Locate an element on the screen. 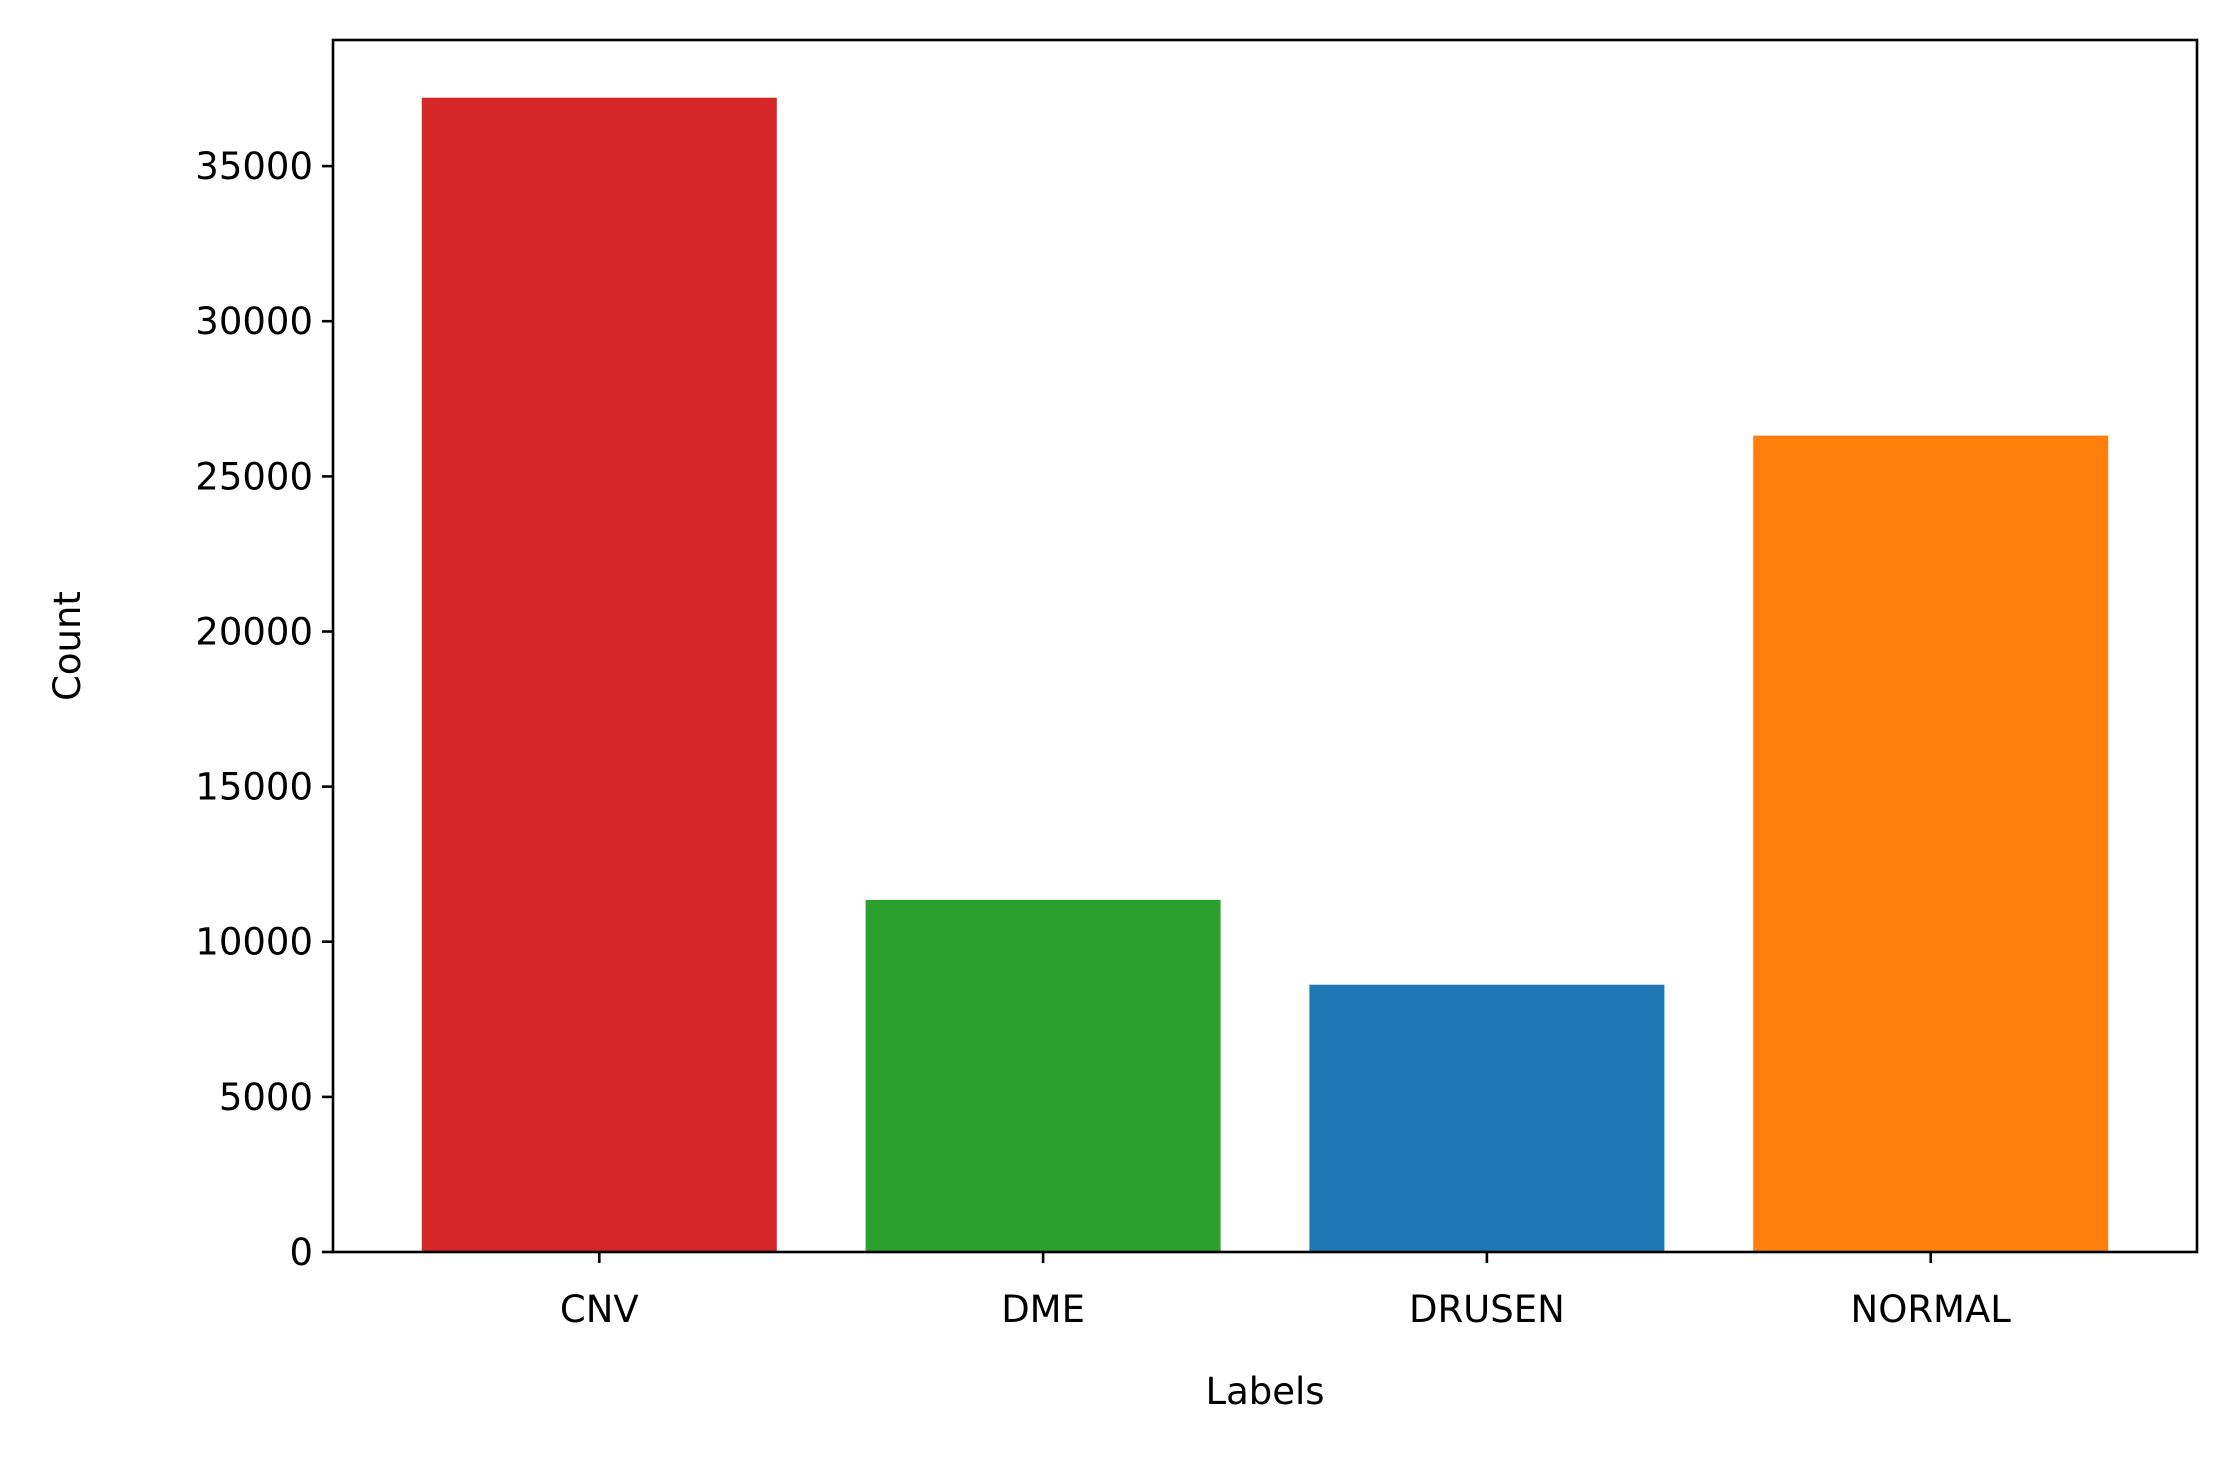 This screenshot has width=2231, height=1461. y-tick-label: 35000 is located at coordinates (254, 166).